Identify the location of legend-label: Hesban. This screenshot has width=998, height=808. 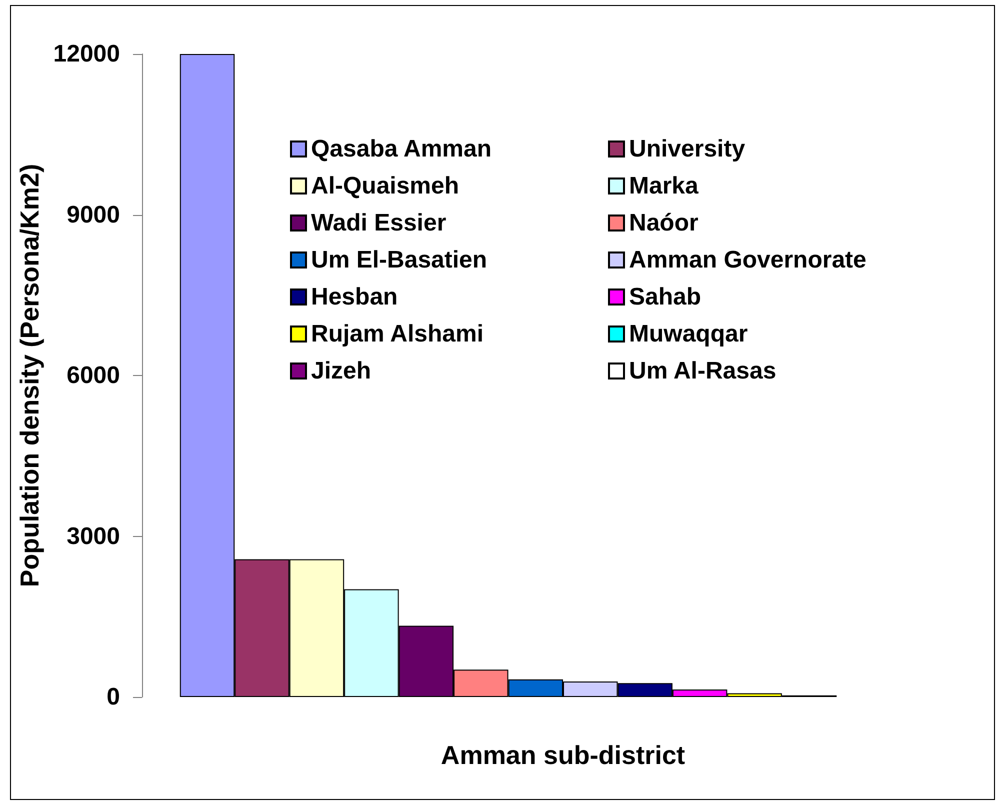
(354, 297).